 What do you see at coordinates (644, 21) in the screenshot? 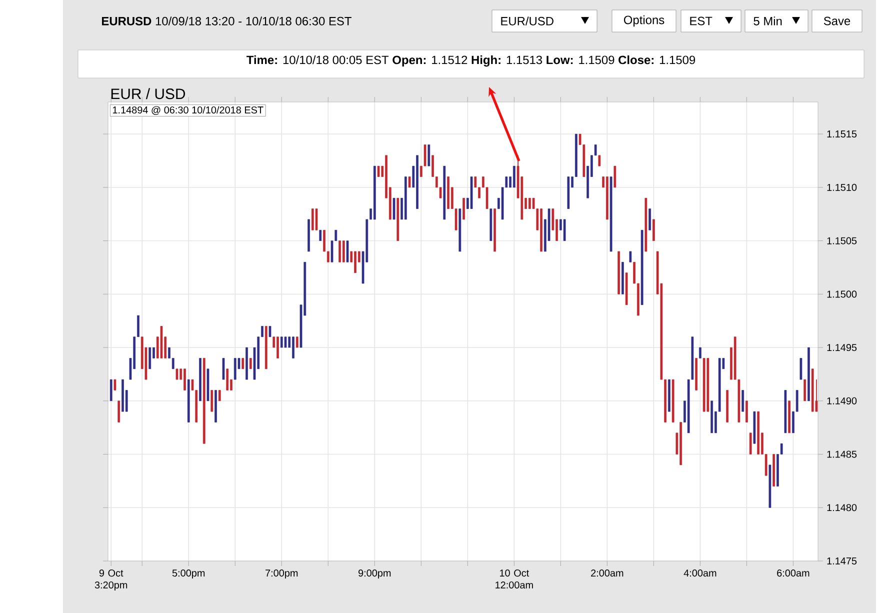
I see `text: Options` at bounding box center [644, 21].